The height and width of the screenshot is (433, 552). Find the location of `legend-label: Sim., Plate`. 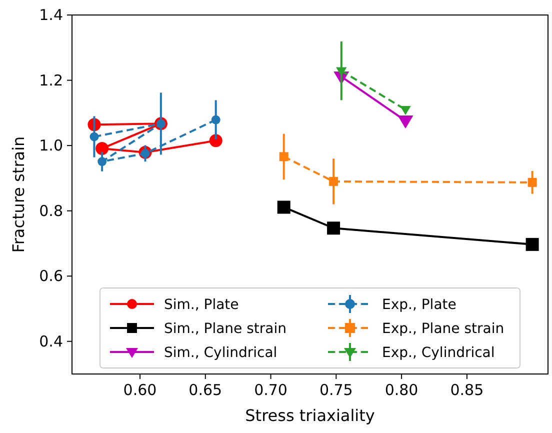

legend-label: Sim., Plate is located at coordinates (201, 305).